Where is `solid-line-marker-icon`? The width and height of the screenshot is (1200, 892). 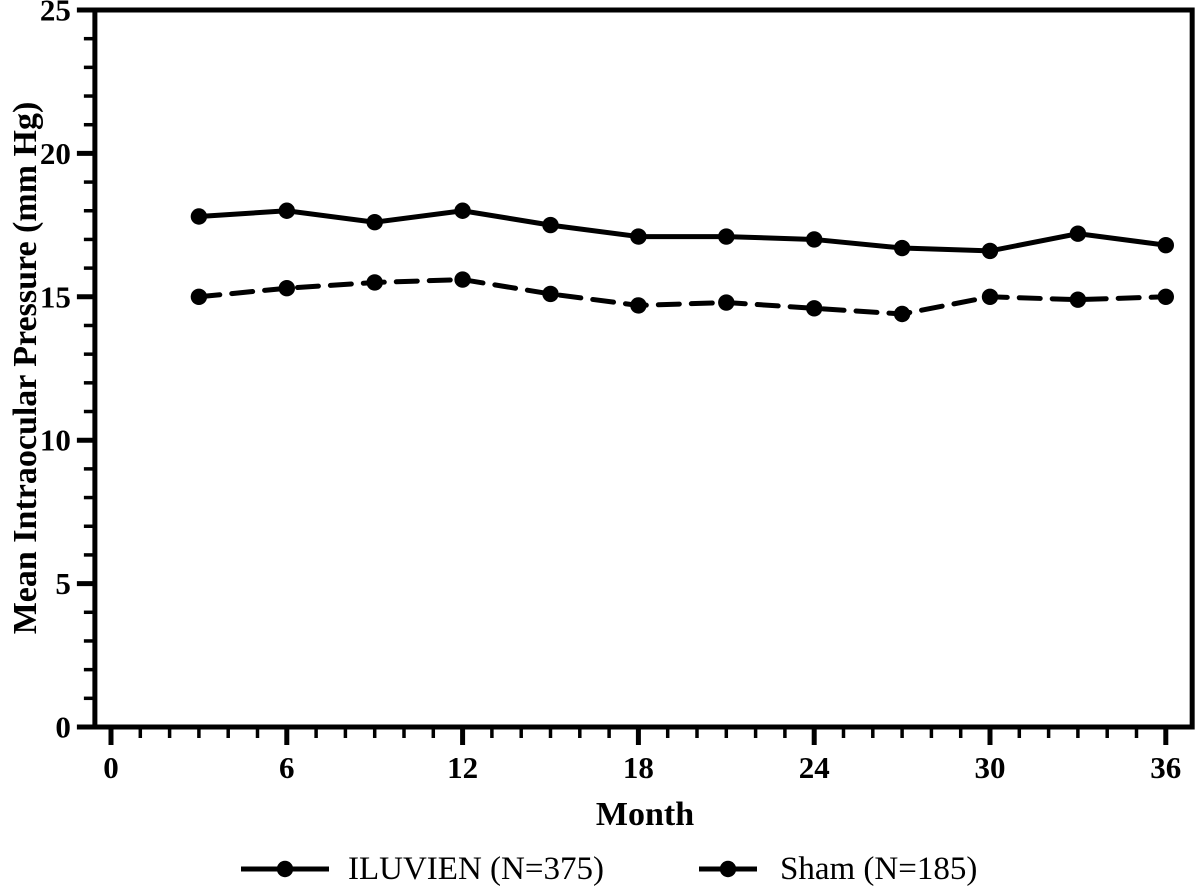
solid-line-marker-icon is located at coordinates (285, 869).